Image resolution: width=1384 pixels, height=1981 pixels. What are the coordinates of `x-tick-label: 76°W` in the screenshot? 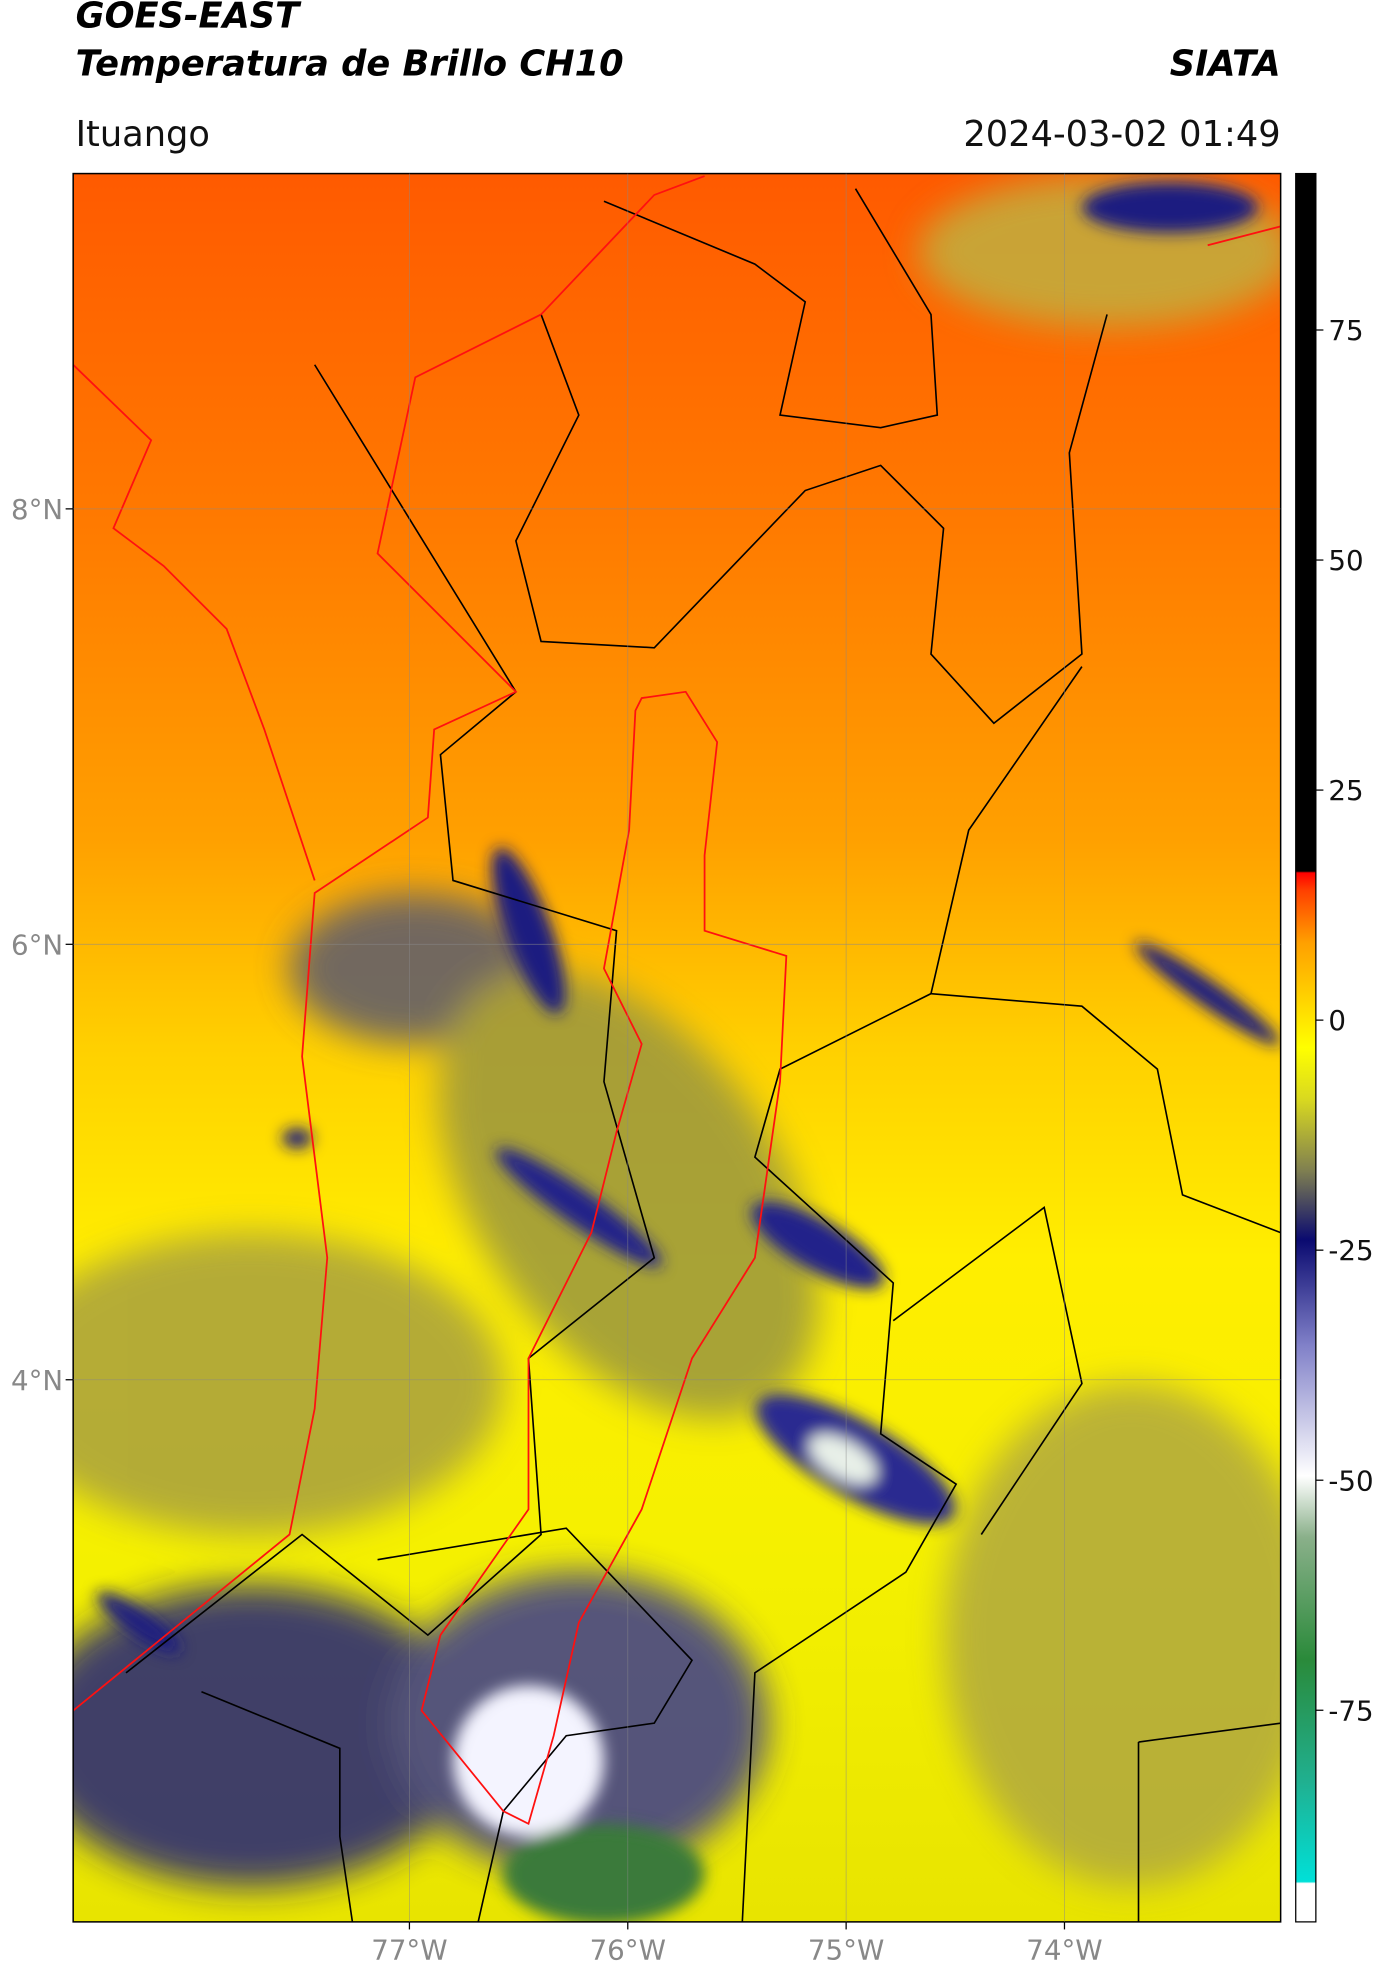 It's located at (628, 1950).